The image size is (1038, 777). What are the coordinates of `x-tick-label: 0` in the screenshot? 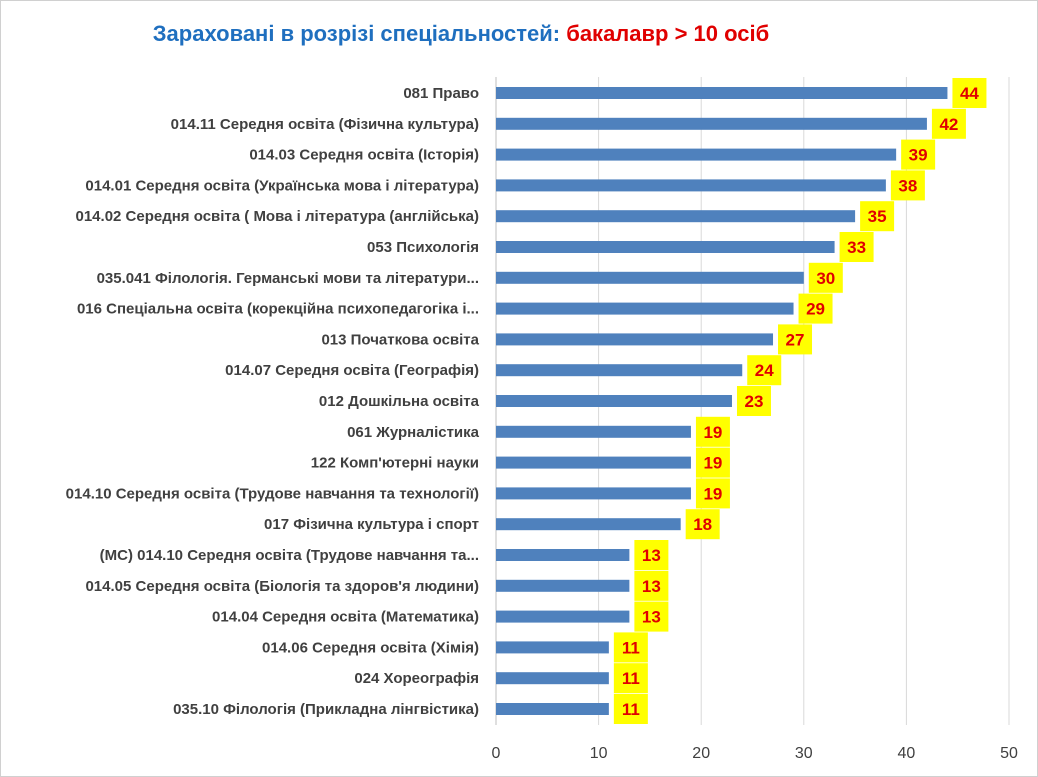 It's located at (496, 753).